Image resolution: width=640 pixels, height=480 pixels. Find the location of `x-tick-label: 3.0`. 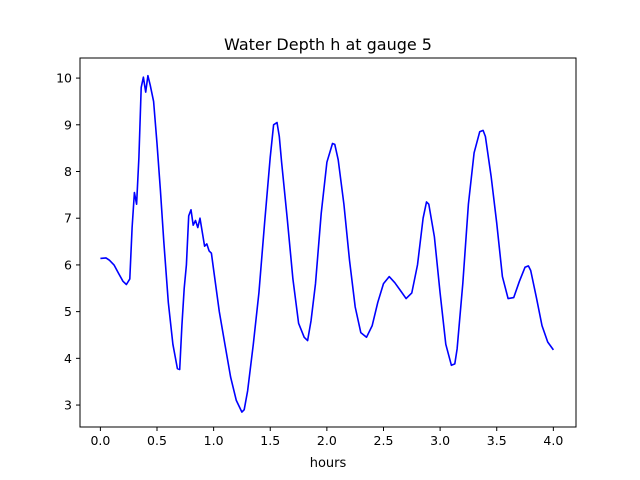

x-tick-label: 3.0 is located at coordinates (440, 440).